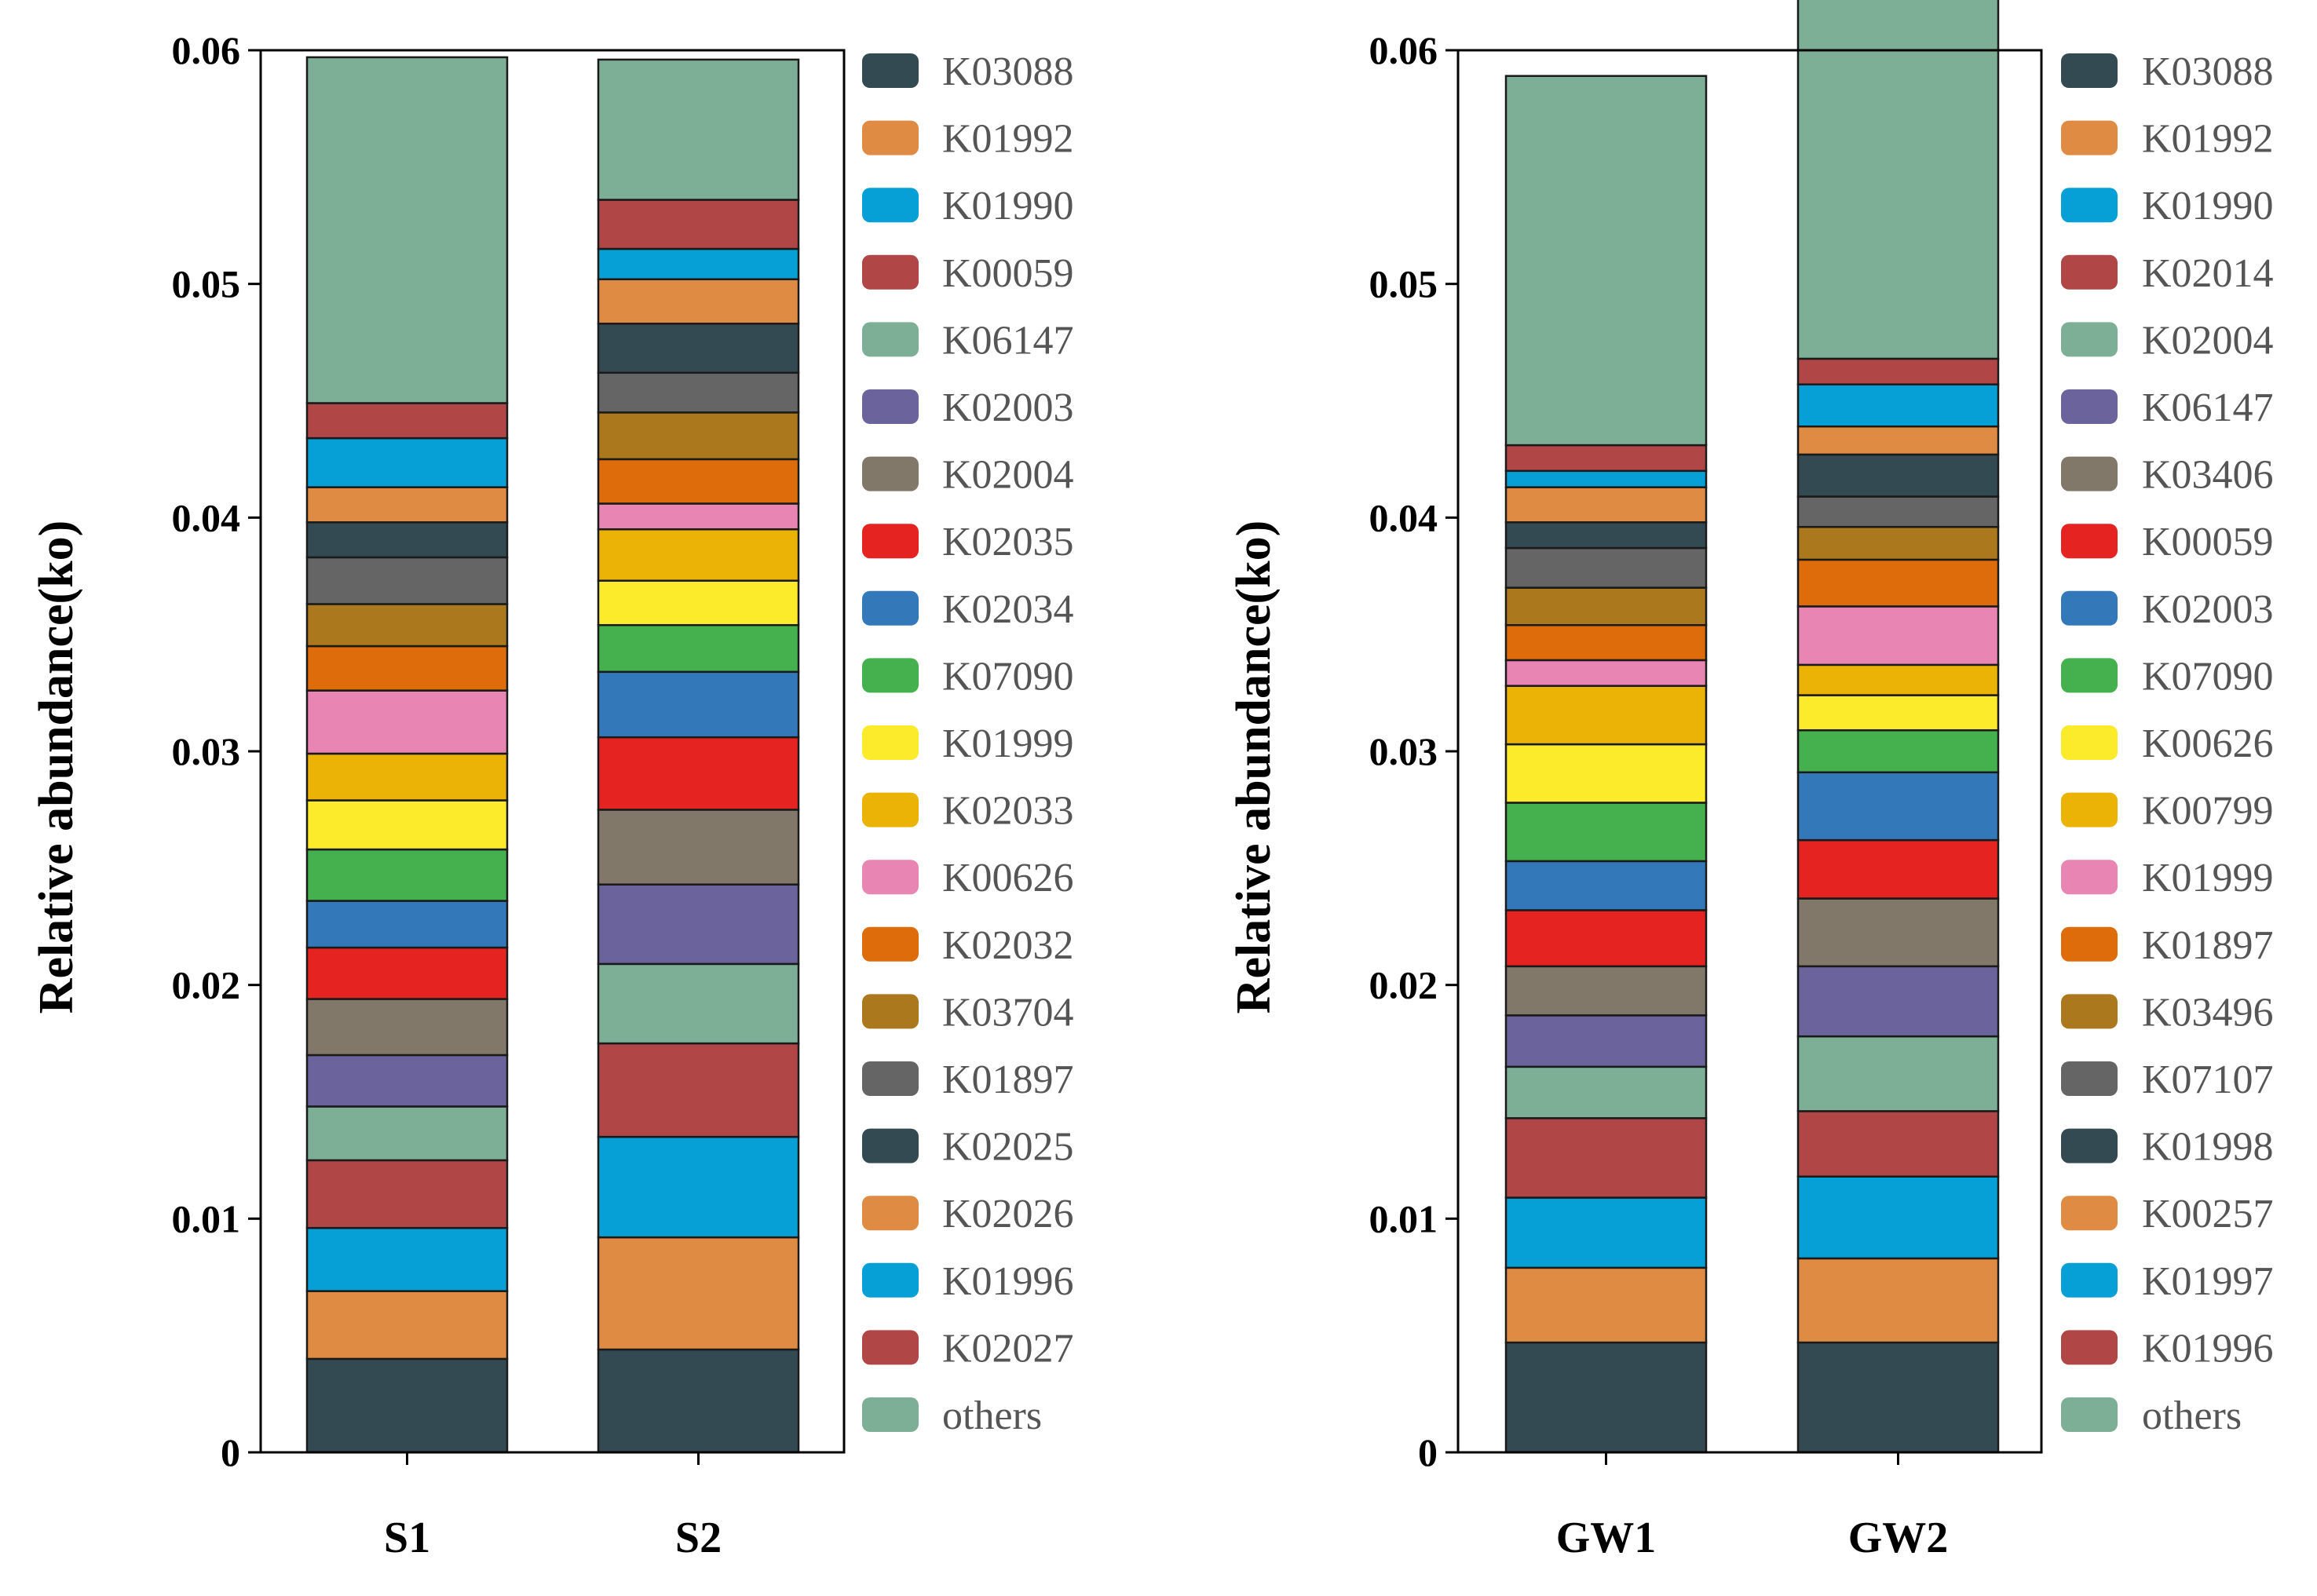 The image size is (2317, 1596). Describe the element at coordinates (407, 875) in the screenshot. I see `chart-0-bar-S1-K07090` at that location.